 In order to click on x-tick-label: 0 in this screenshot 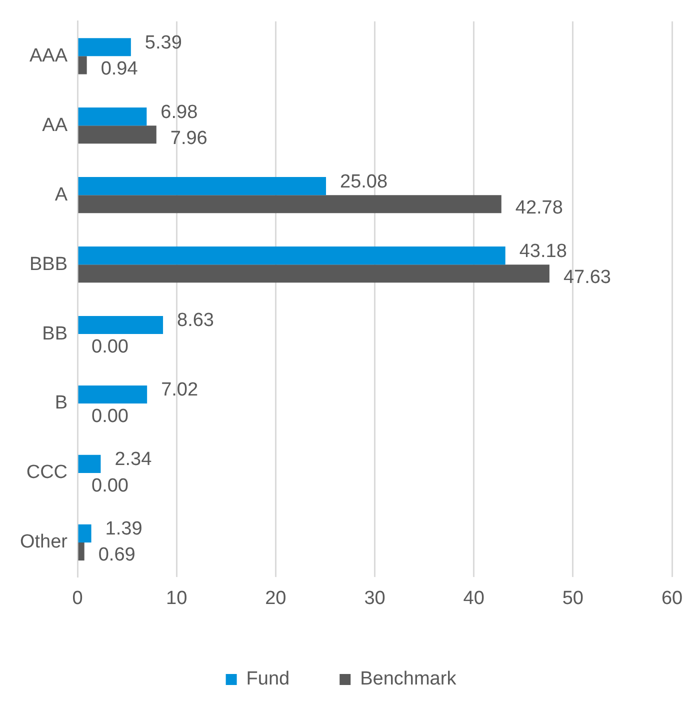, I will do `click(77, 598)`.